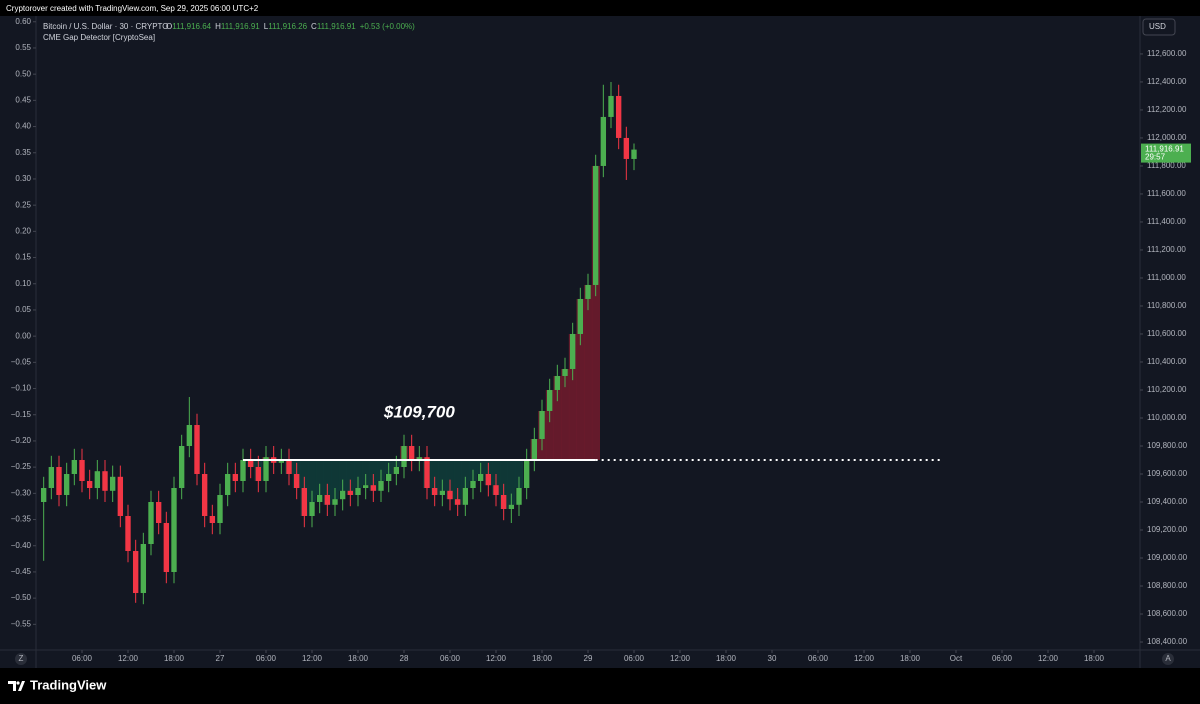  What do you see at coordinates (1167, 109) in the screenshot?
I see `y-tick-label: 112,200.00` at bounding box center [1167, 109].